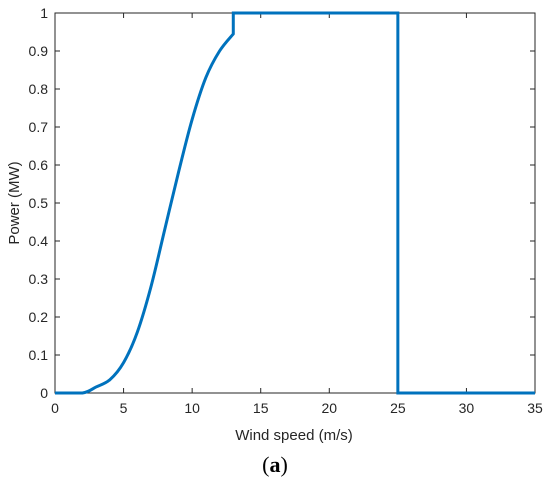 This screenshot has height=496, width=550. Describe the element at coordinates (261, 408) in the screenshot. I see `x-tick-label: 15` at that location.